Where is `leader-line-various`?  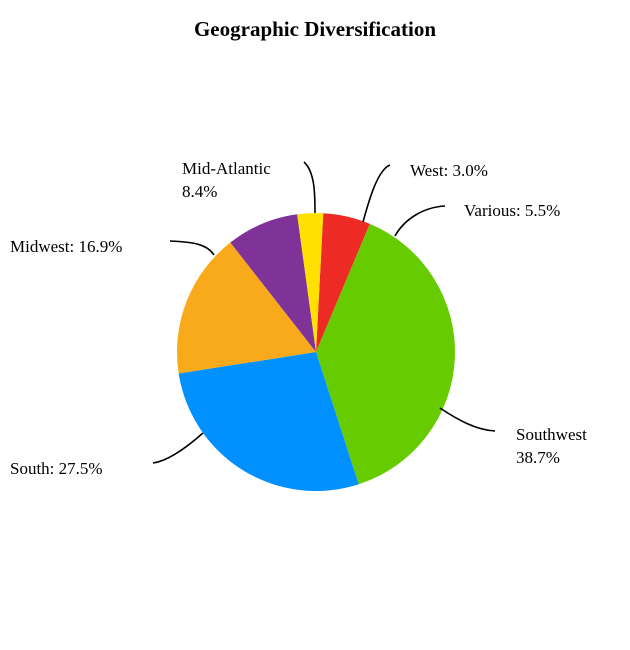 leader-line-various is located at coordinates (420, 221).